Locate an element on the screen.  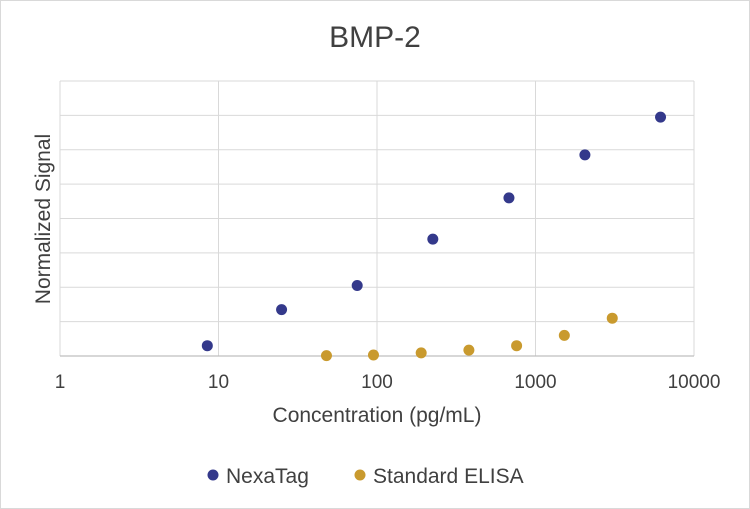
x-tick-label: 1 is located at coordinates (60, 382).